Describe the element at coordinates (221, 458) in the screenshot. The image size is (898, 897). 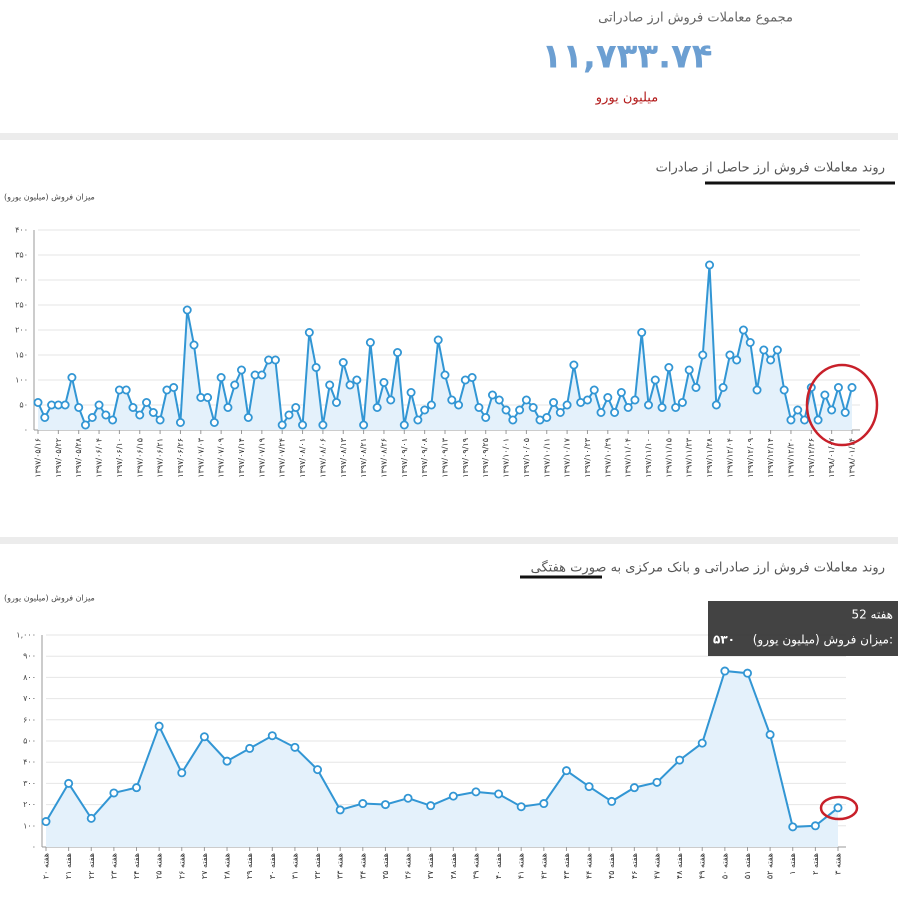
I see `x-tick-label: ۱۳۹۷/۰۷/۰۹` at that location.